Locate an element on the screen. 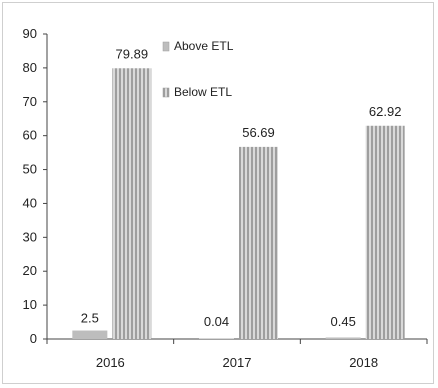 The height and width of the screenshot is (388, 438). legend-swatch-below-etl is located at coordinates (166, 92).